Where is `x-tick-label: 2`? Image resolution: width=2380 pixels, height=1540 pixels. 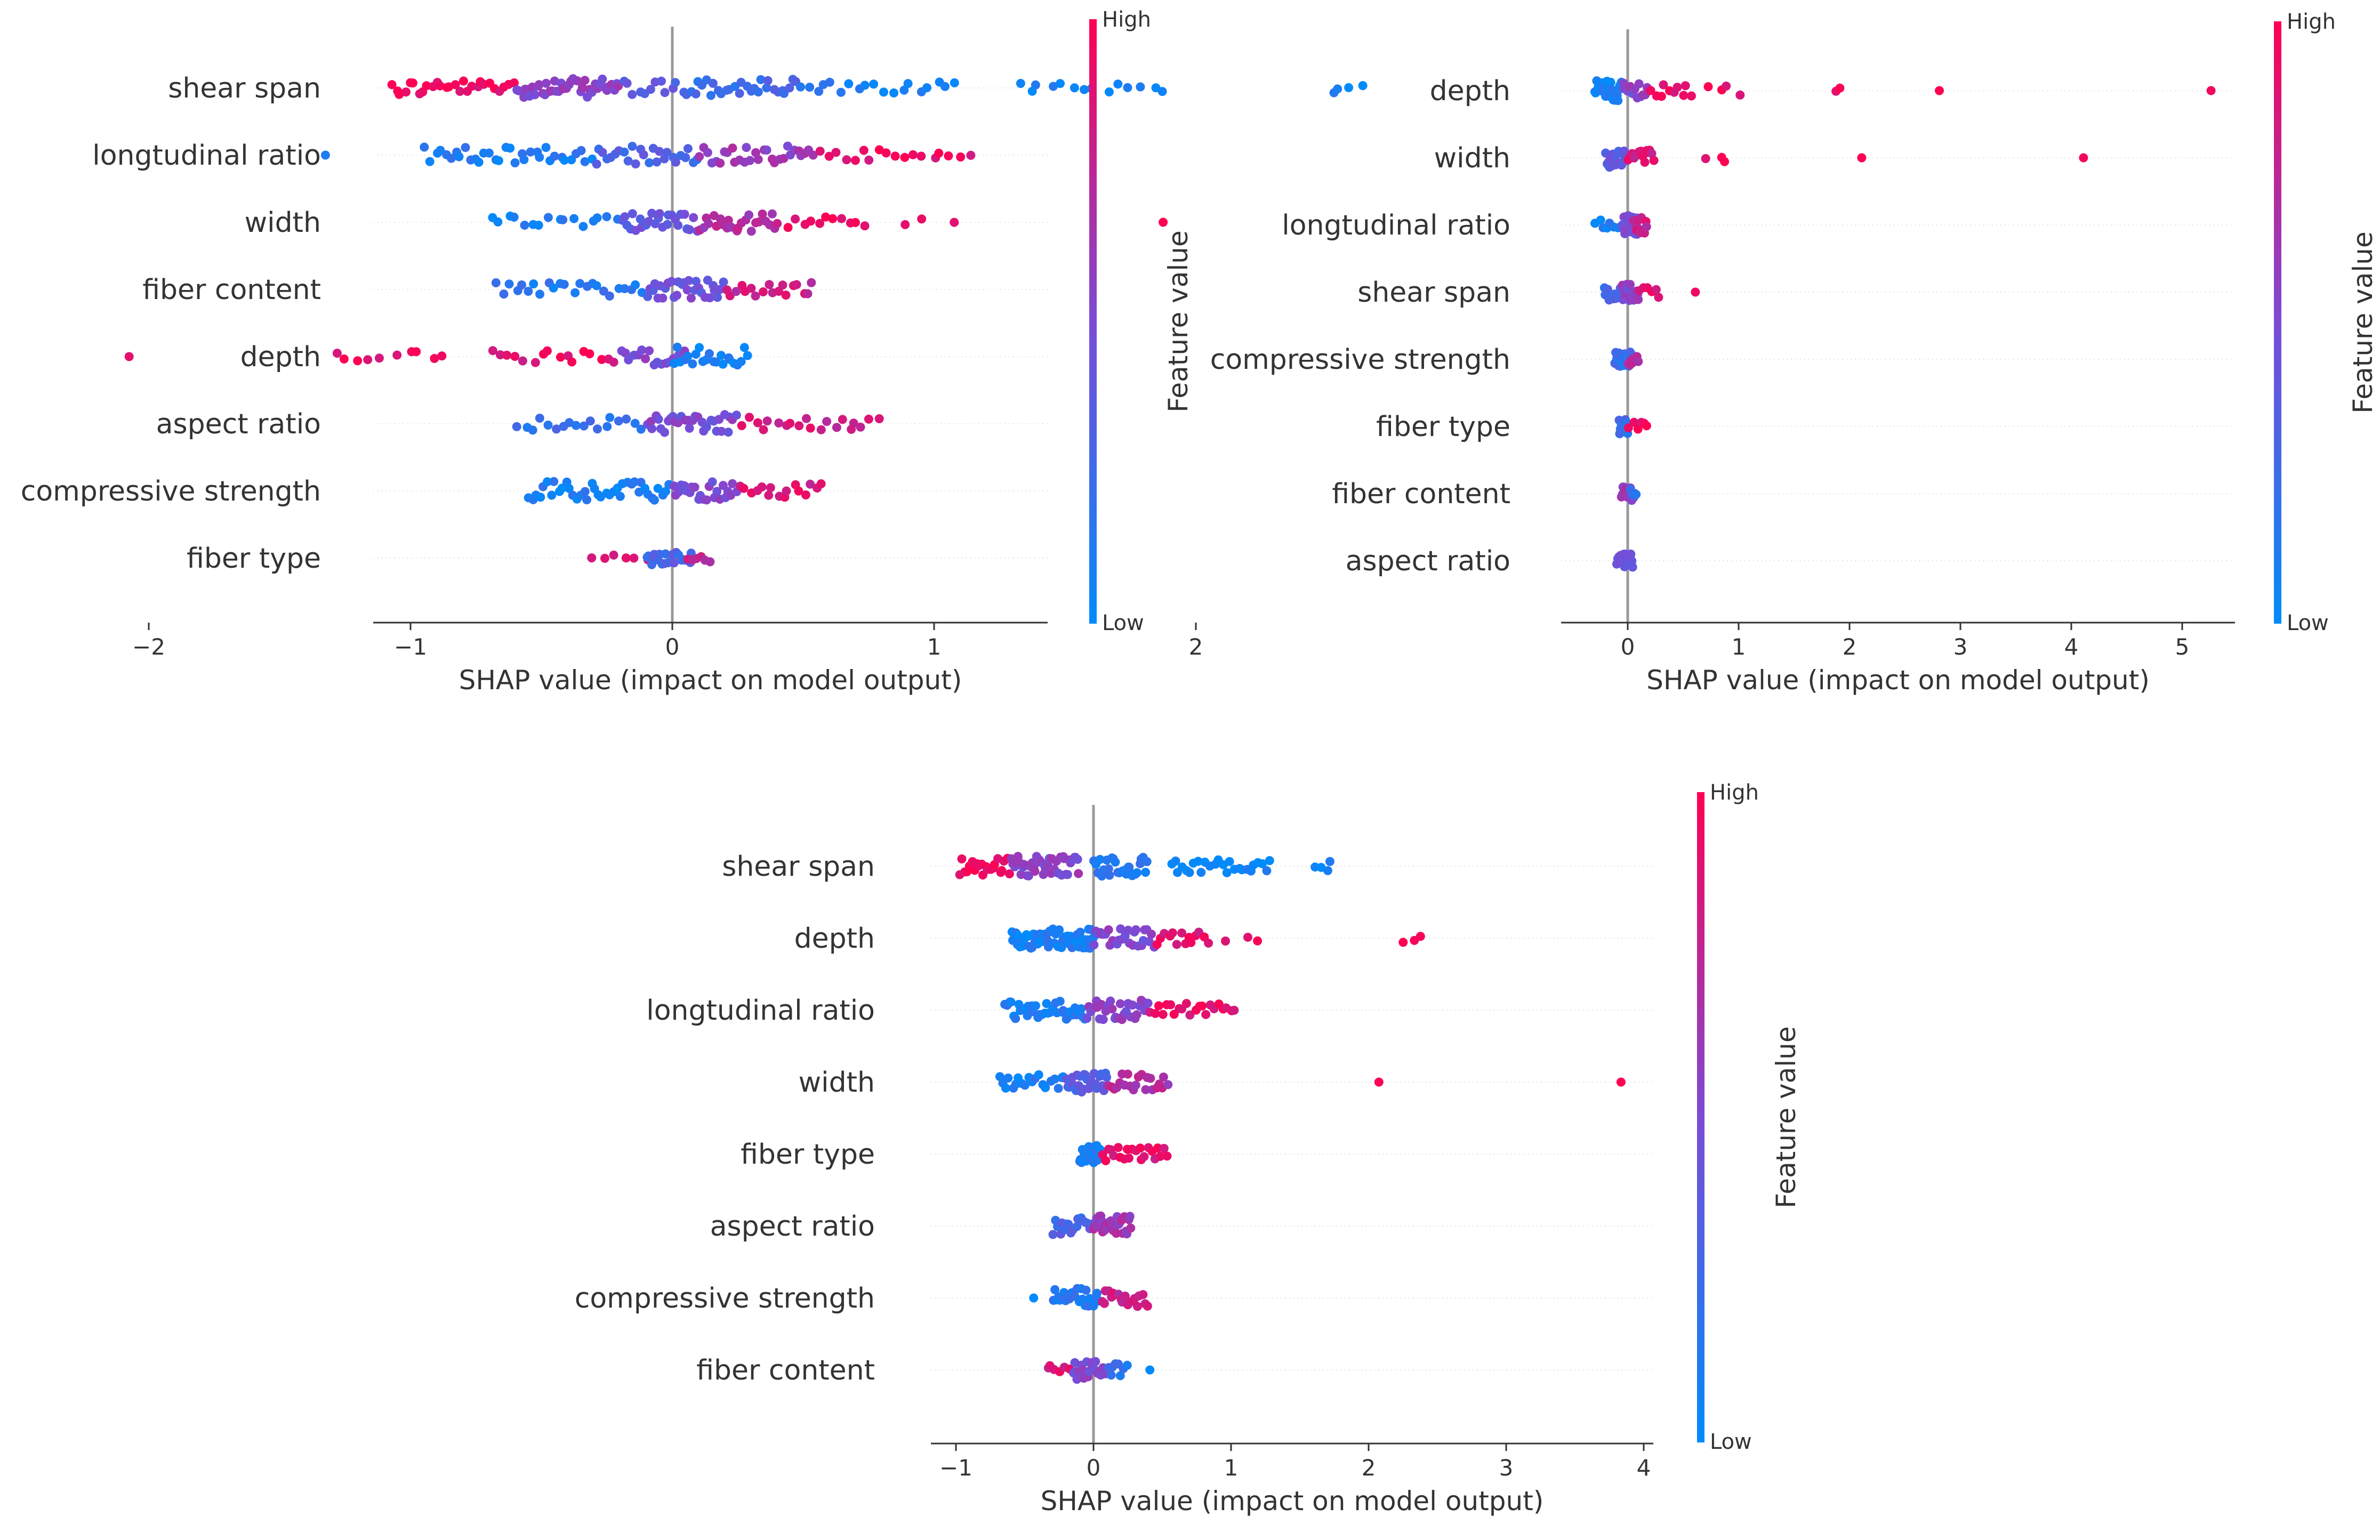
x-tick-label: 2 is located at coordinates (1196, 647).